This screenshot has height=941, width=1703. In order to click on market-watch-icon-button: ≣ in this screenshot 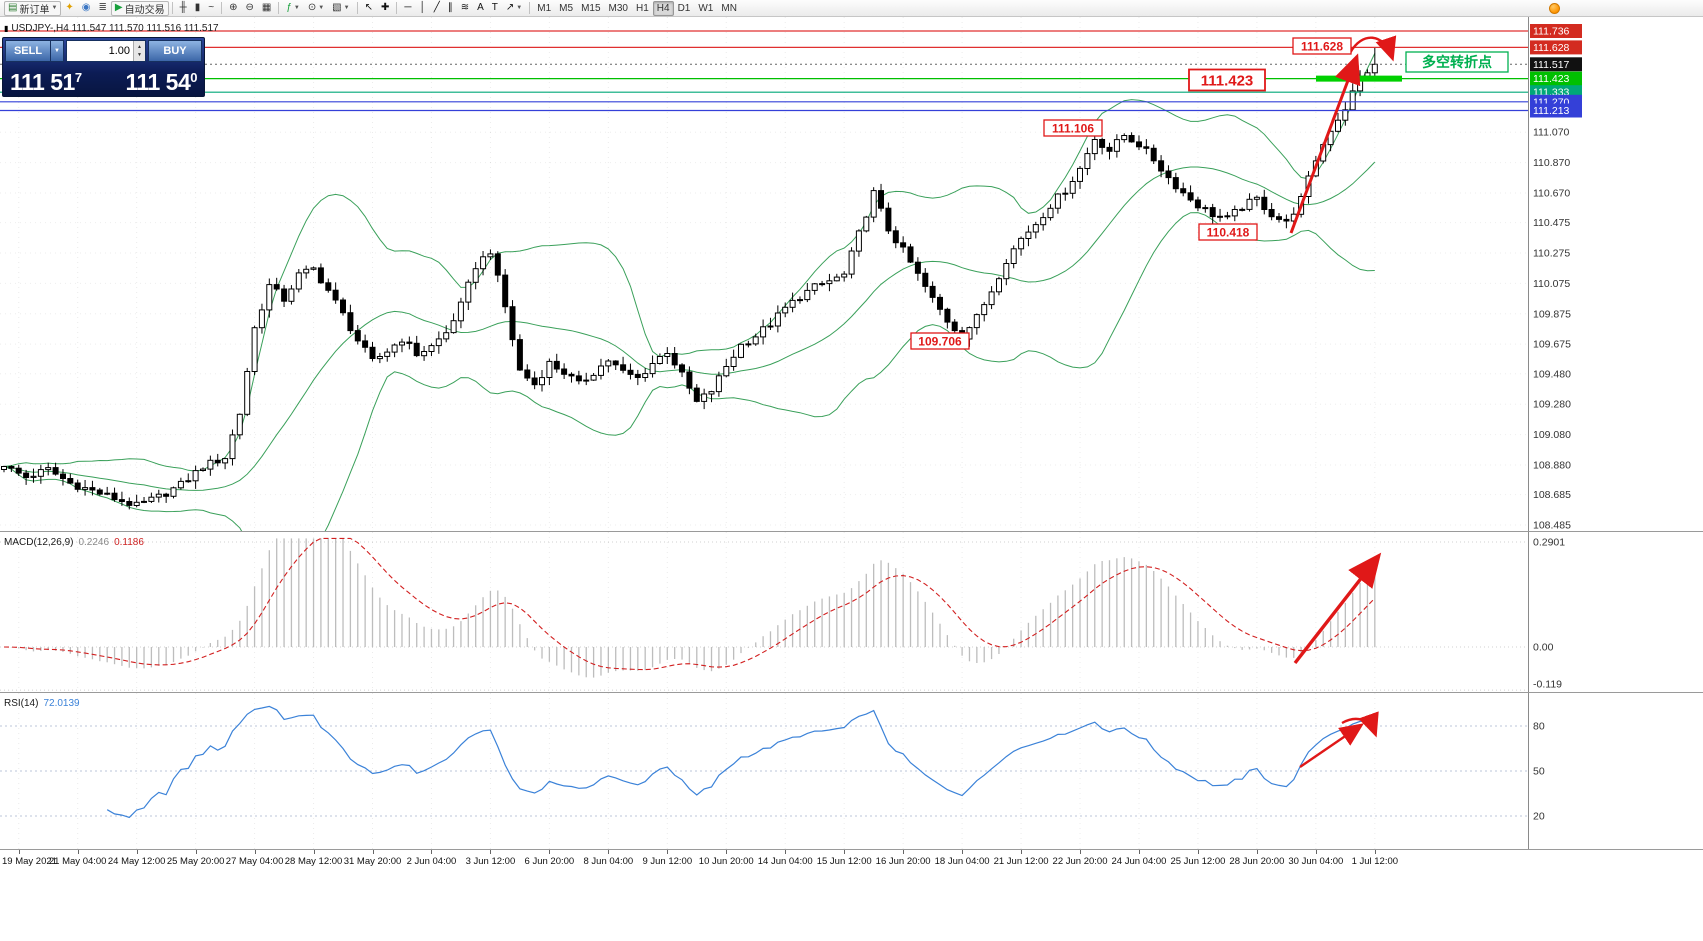, I will do `click(103, 8)`.